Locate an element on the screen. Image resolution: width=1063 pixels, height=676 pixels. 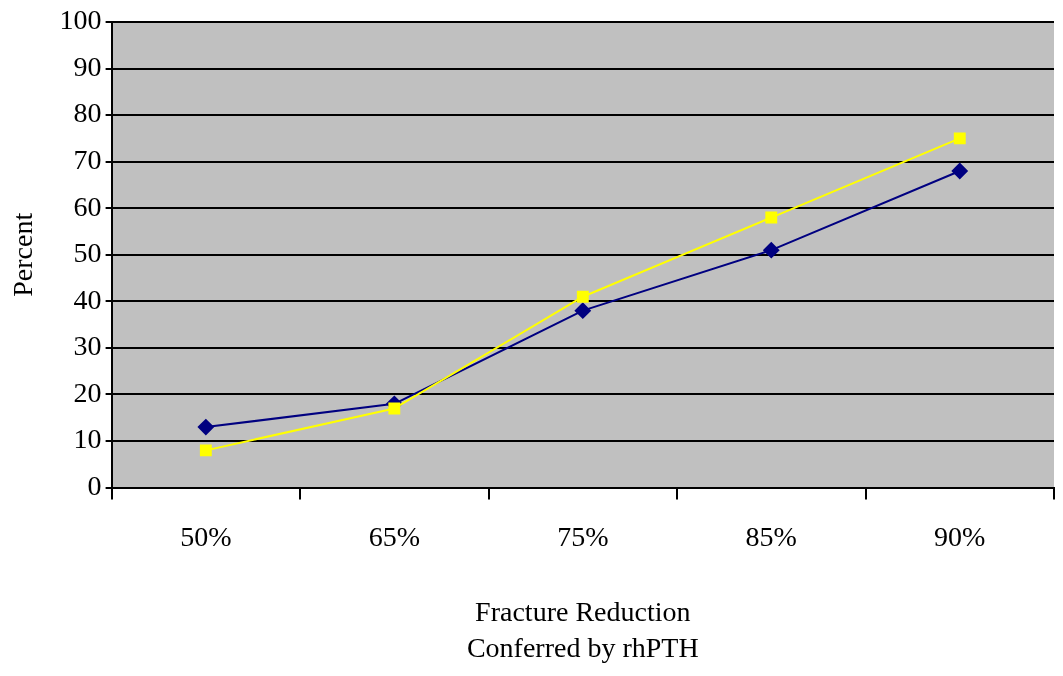
y-tick-label: 50 is located at coordinates (87, 253).